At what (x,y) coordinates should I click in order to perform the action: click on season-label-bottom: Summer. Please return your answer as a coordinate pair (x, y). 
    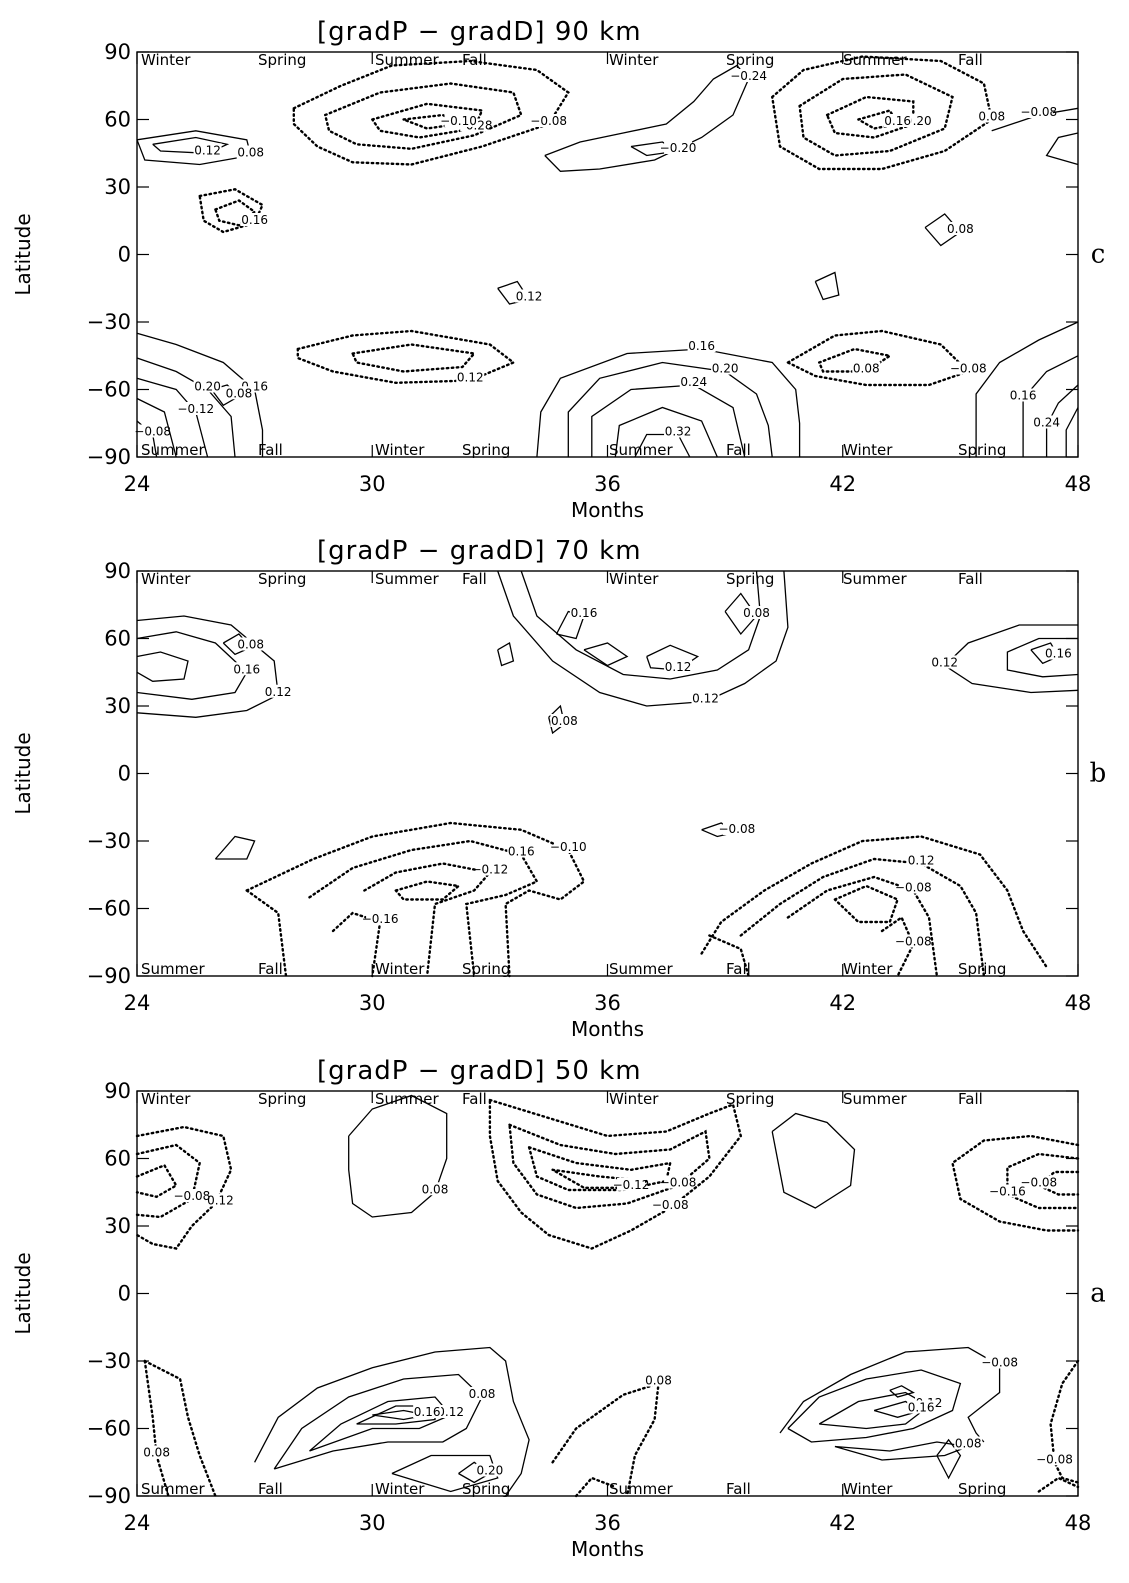
    Looking at the image, I should click on (173, 450).